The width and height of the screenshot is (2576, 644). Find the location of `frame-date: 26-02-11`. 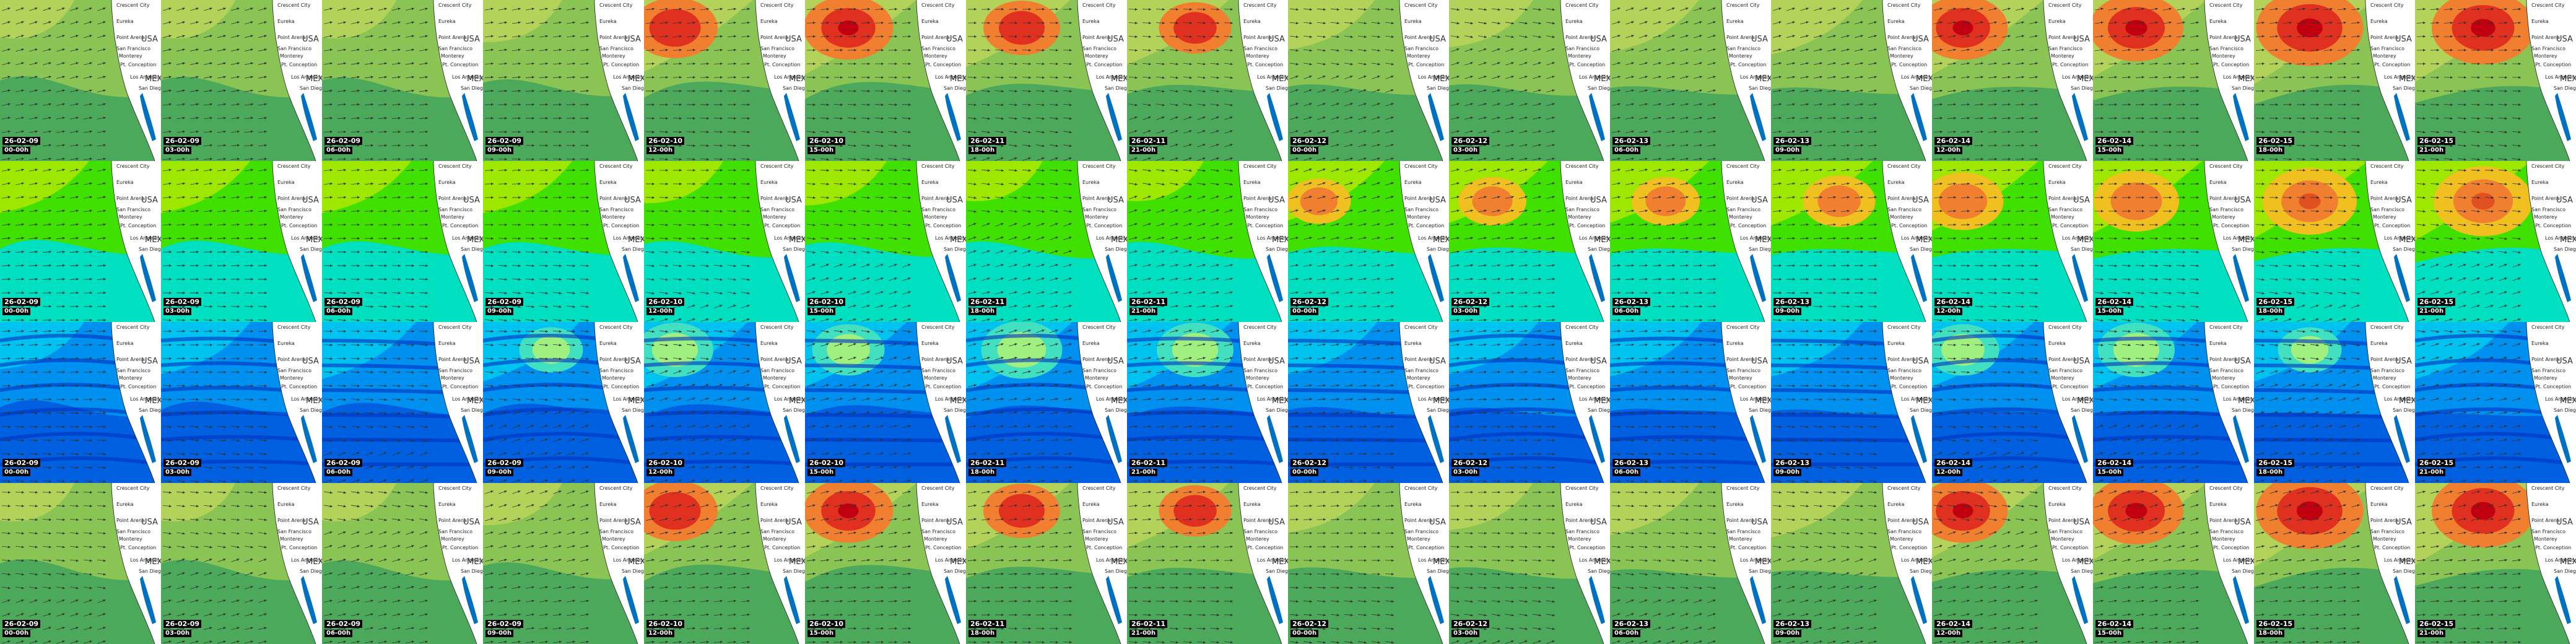

frame-date: 26-02-11 is located at coordinates (1148, 302).